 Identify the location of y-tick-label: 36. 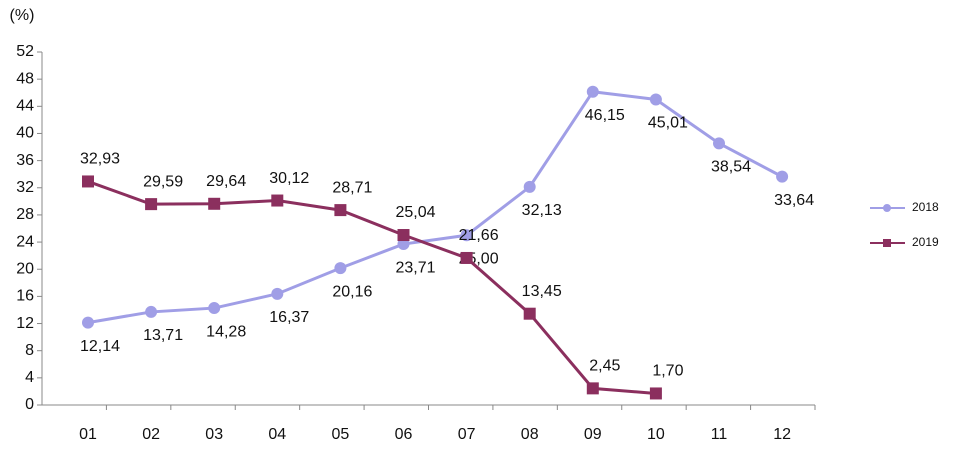
(25, 160).